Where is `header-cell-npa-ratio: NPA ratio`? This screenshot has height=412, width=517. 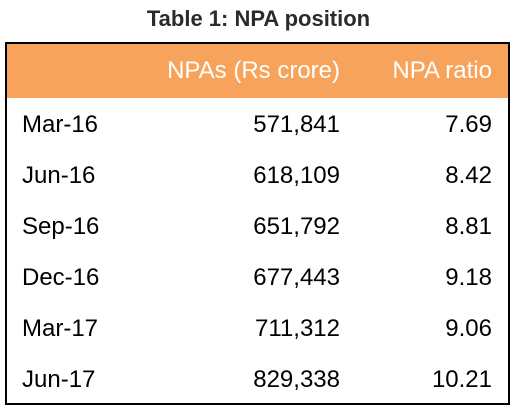 header-cell-npa-ratio: NPA ratio is located at coordinates (442, 70).